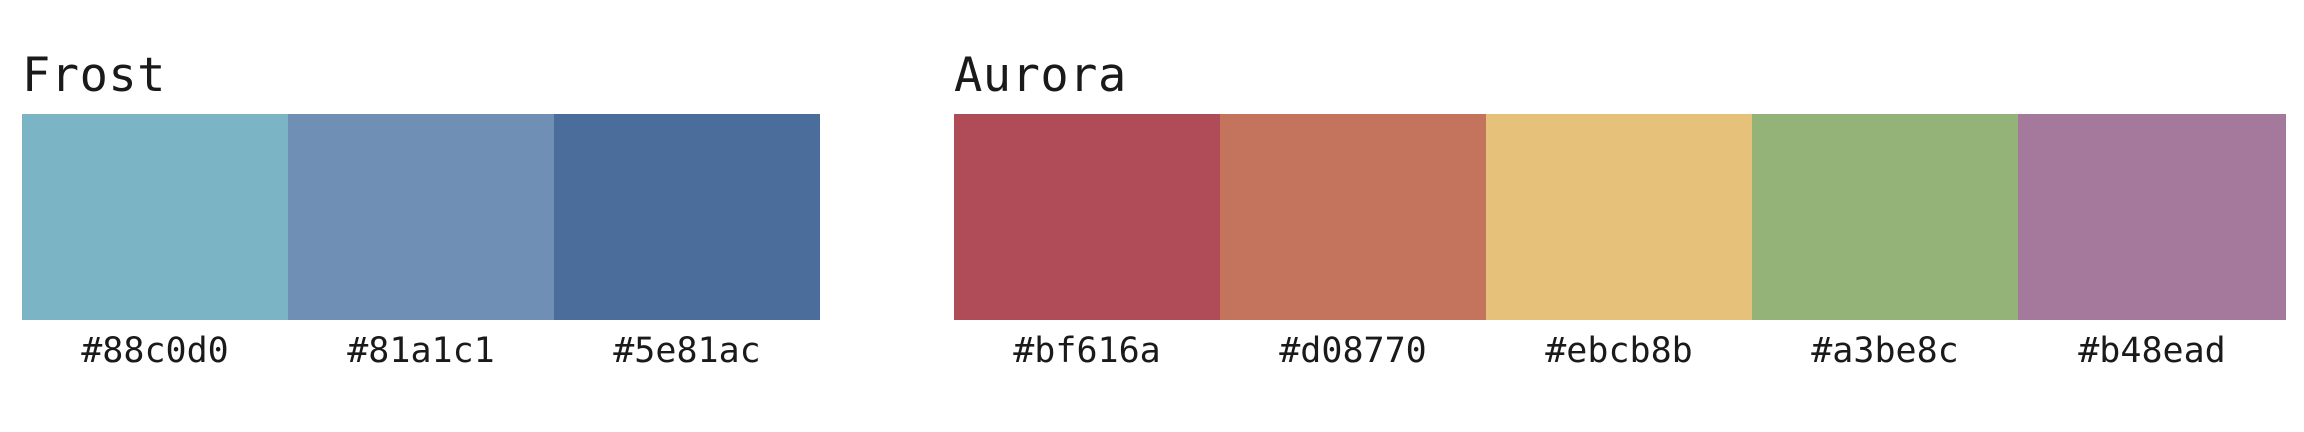 The width and height of the screenshot is (2304, 432). I want to click on aurora-swatch: #d08770, so click(1353, 243).